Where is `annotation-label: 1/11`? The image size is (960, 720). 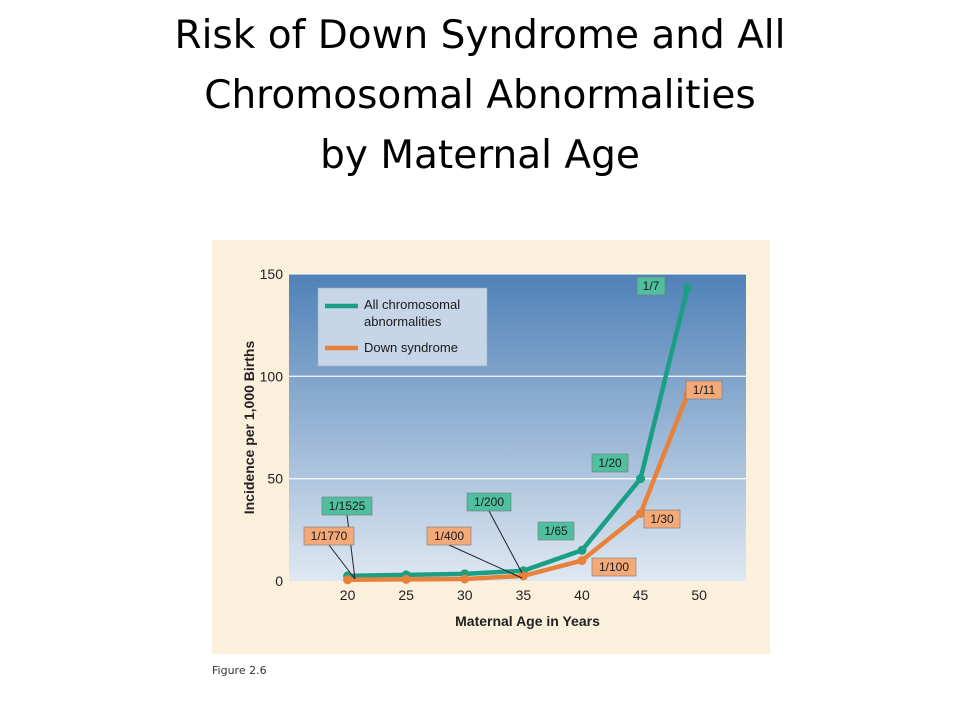
annotation-label: 1/11 is located at coordinates (704, 390).